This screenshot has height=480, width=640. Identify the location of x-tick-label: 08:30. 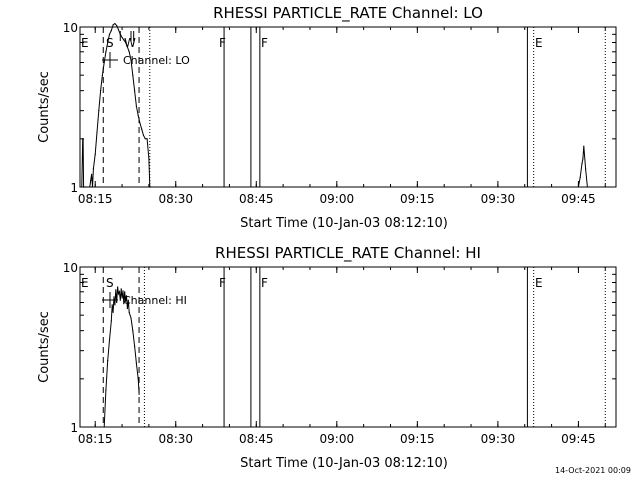
(175, 199).